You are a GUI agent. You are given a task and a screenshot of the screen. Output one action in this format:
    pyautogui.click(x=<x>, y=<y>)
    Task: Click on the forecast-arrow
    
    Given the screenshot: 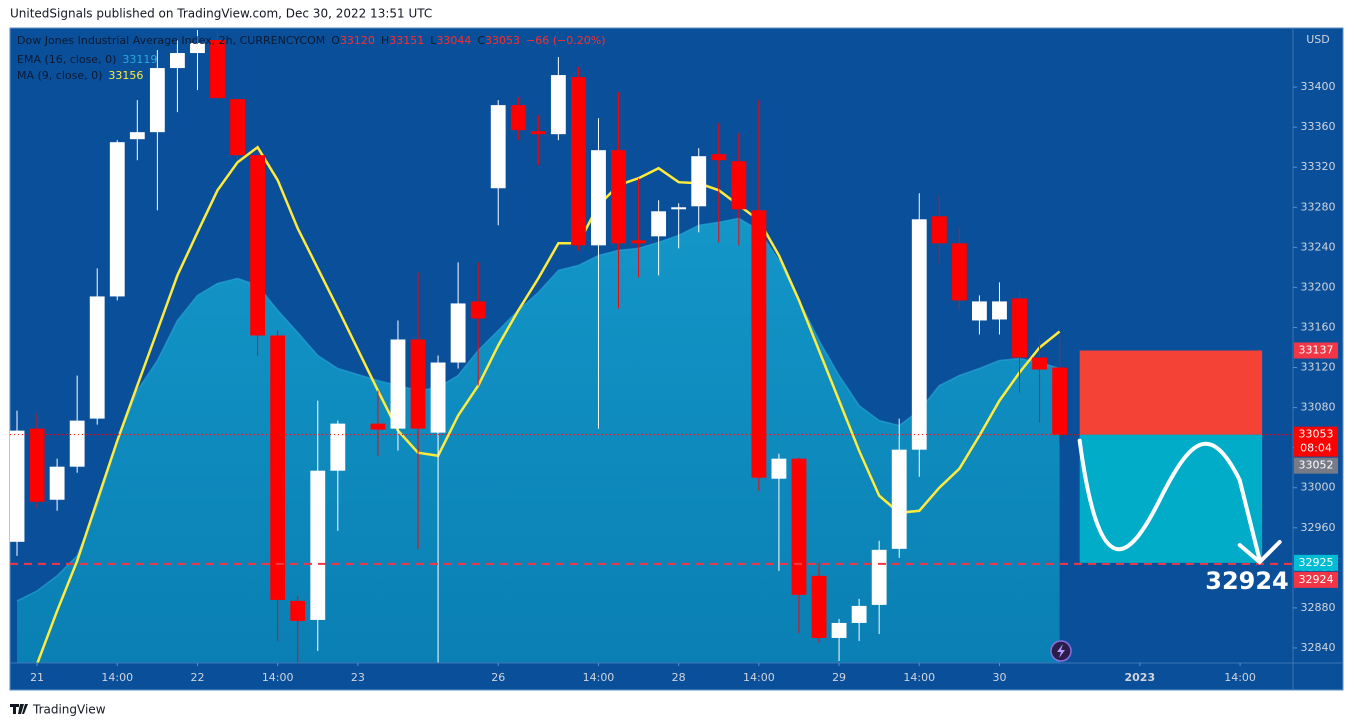 What is the action you would take?
    pyautogui.click(x=1259, y=552)
    